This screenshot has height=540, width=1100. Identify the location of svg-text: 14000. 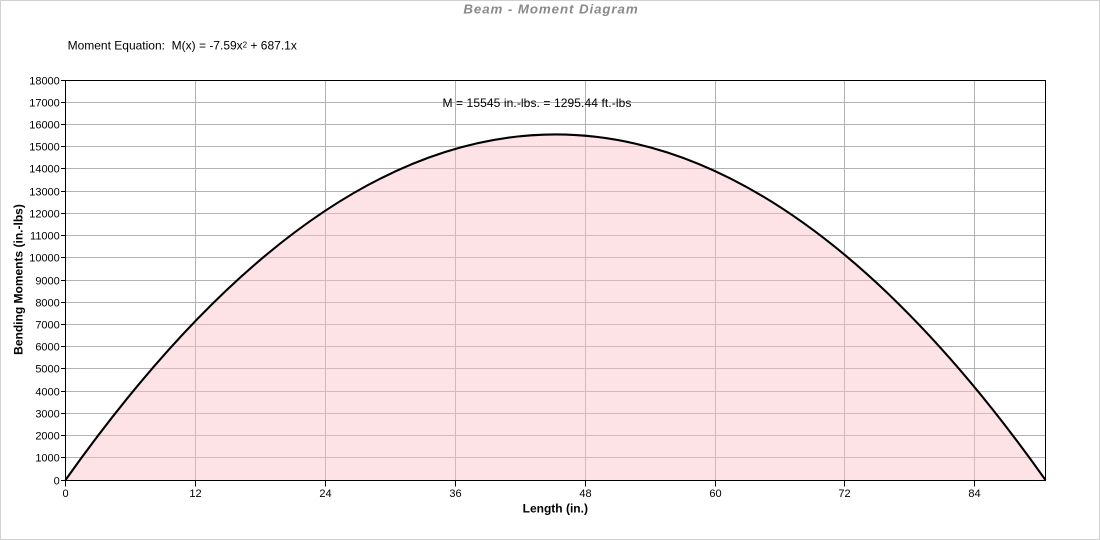
(44, 170).